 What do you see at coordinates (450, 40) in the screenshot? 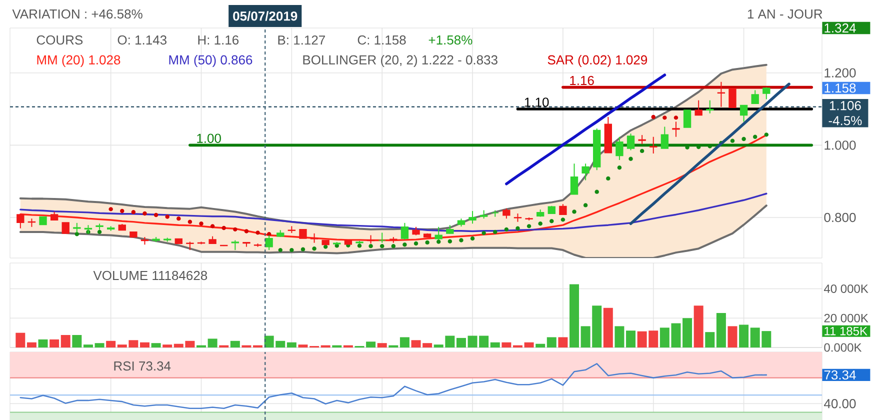
I see `annotation: +1.58%` at bounding box center [450, 40].